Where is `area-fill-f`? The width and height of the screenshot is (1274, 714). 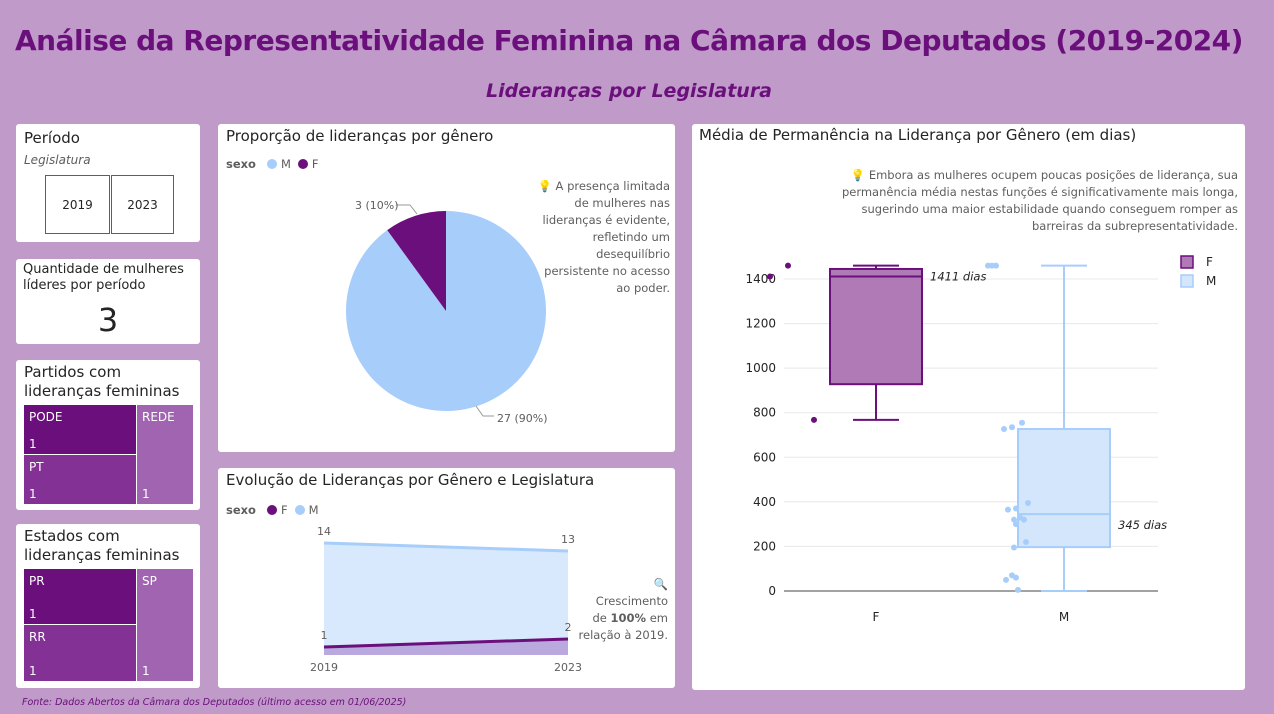
area-fill-f is located at coordinates (446, 647).